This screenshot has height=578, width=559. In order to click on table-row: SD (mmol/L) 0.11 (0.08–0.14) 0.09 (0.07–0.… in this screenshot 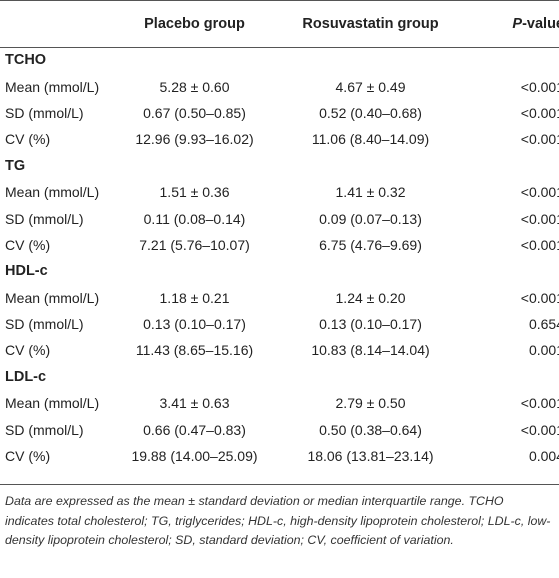, I will do `click(279, 218)`.